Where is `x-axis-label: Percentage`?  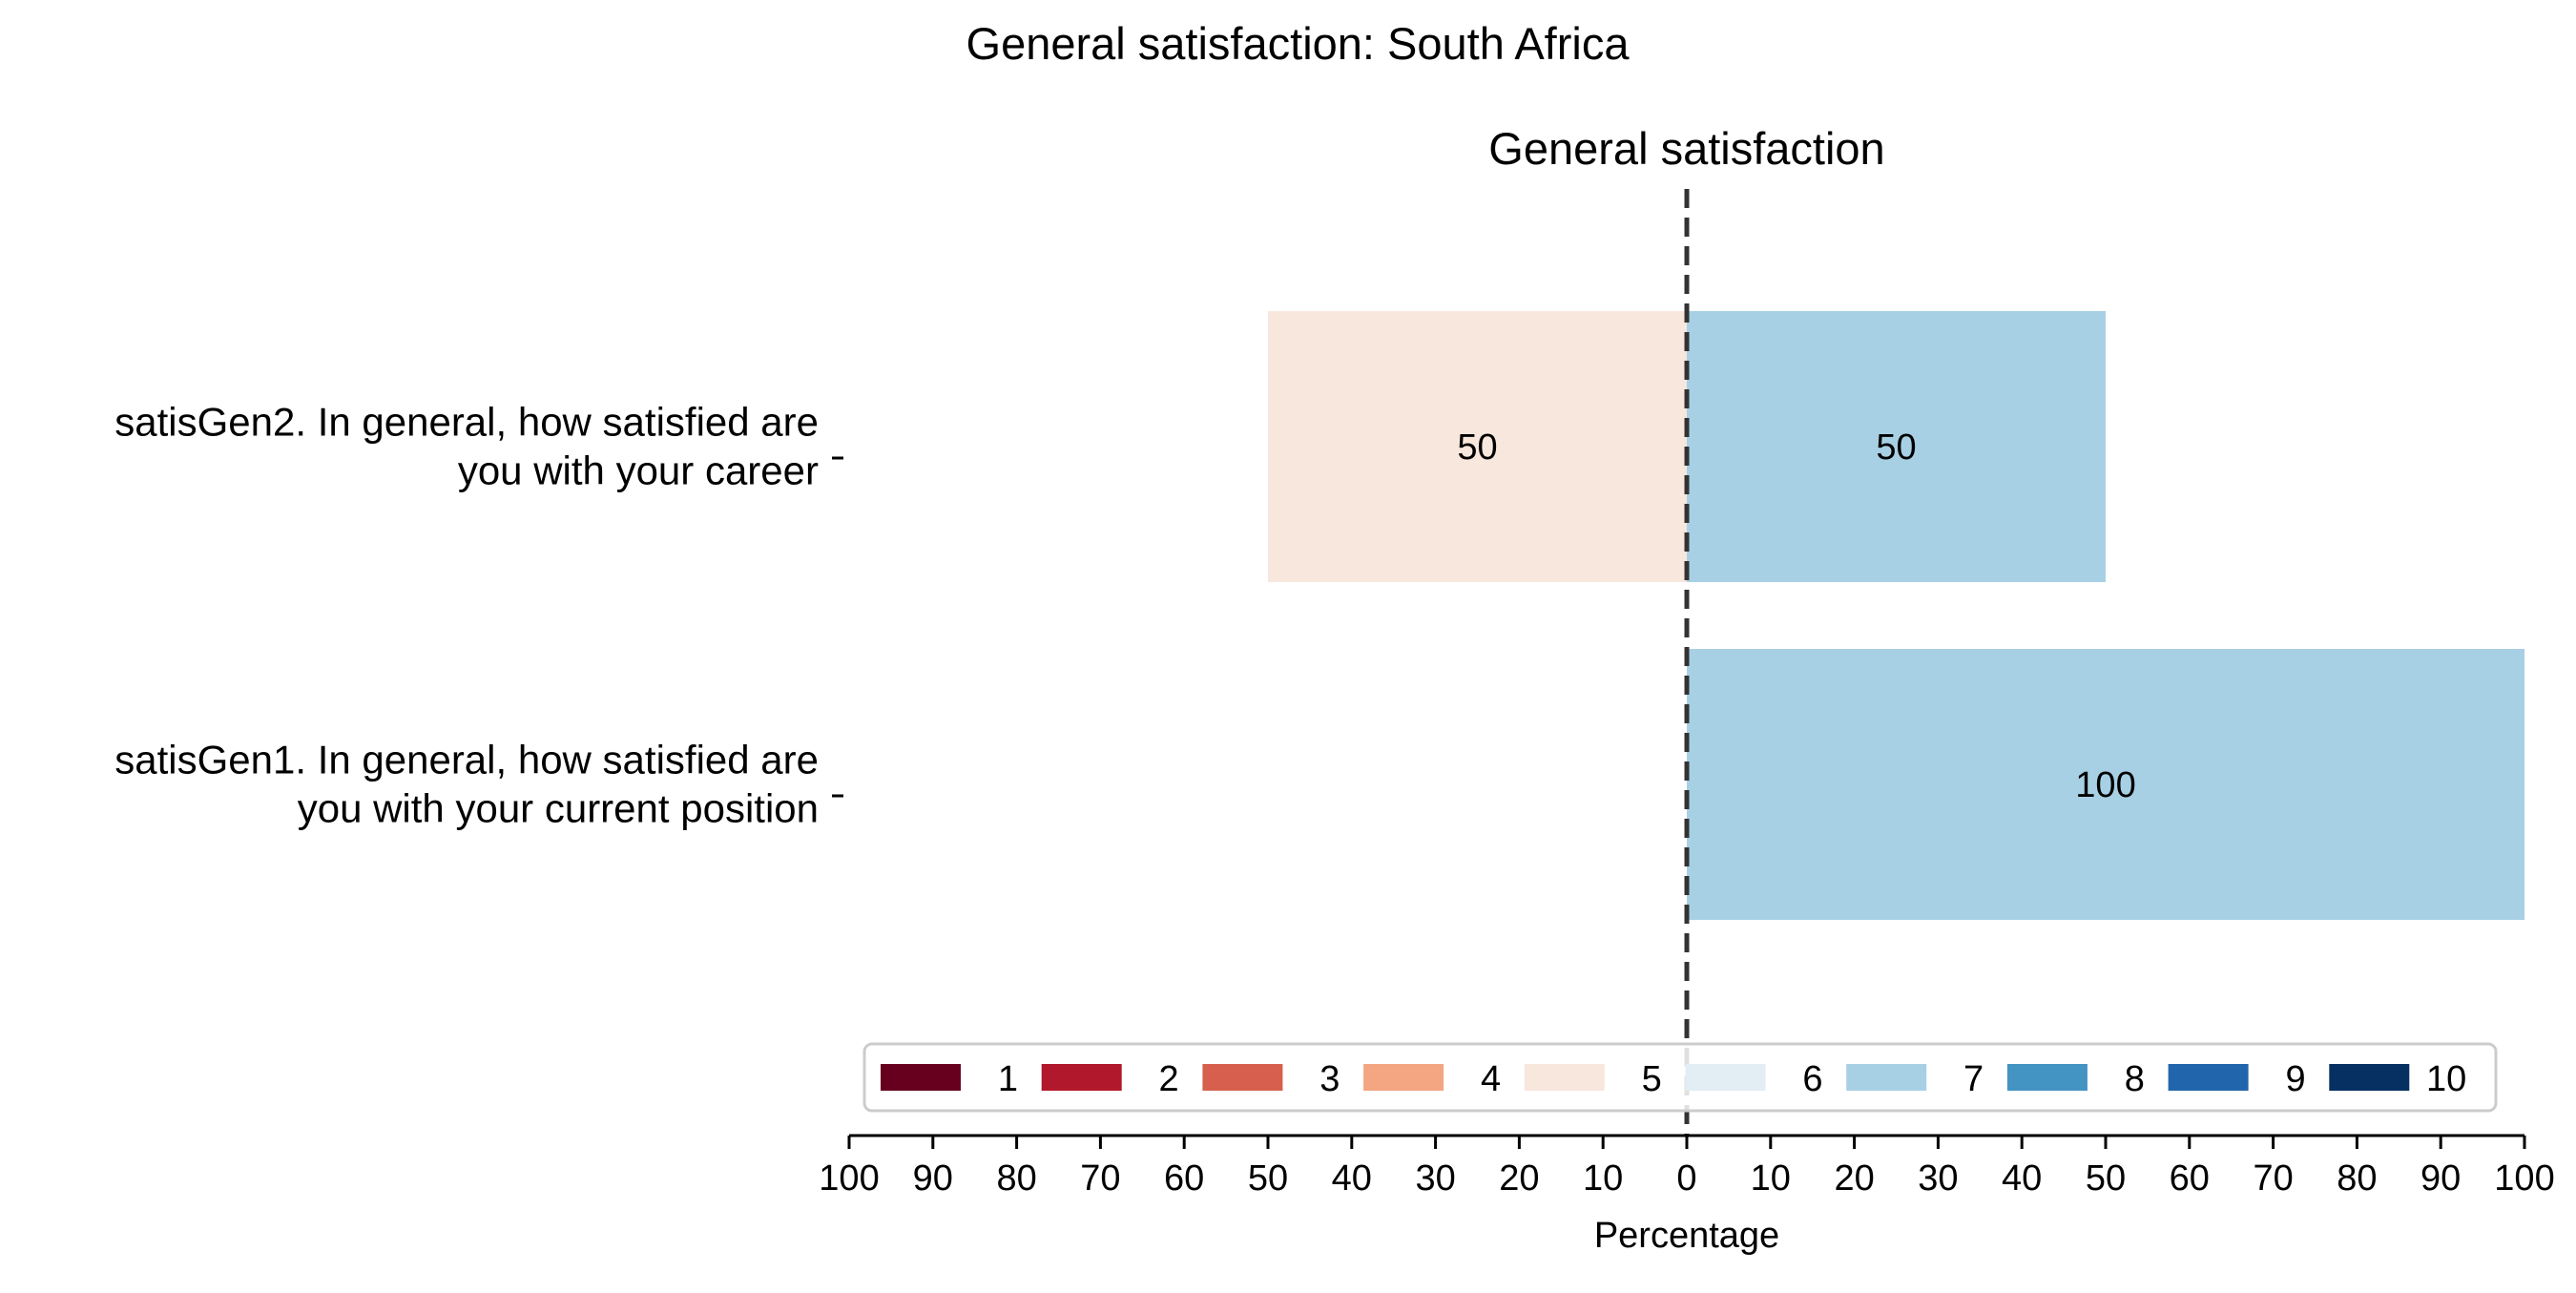
x-axis-label: Percentage is located at coordinates (1686, 1236).